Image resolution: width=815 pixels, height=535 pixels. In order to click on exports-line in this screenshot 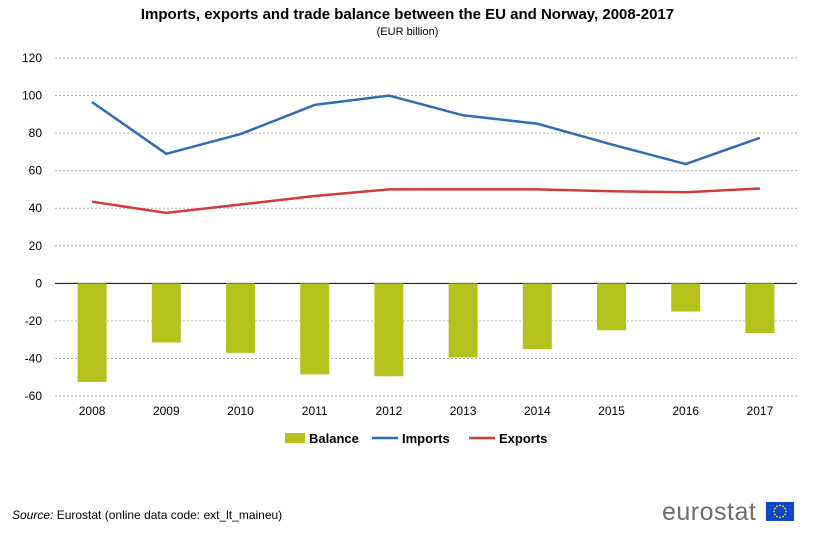, I will do `click(425, 201)`.